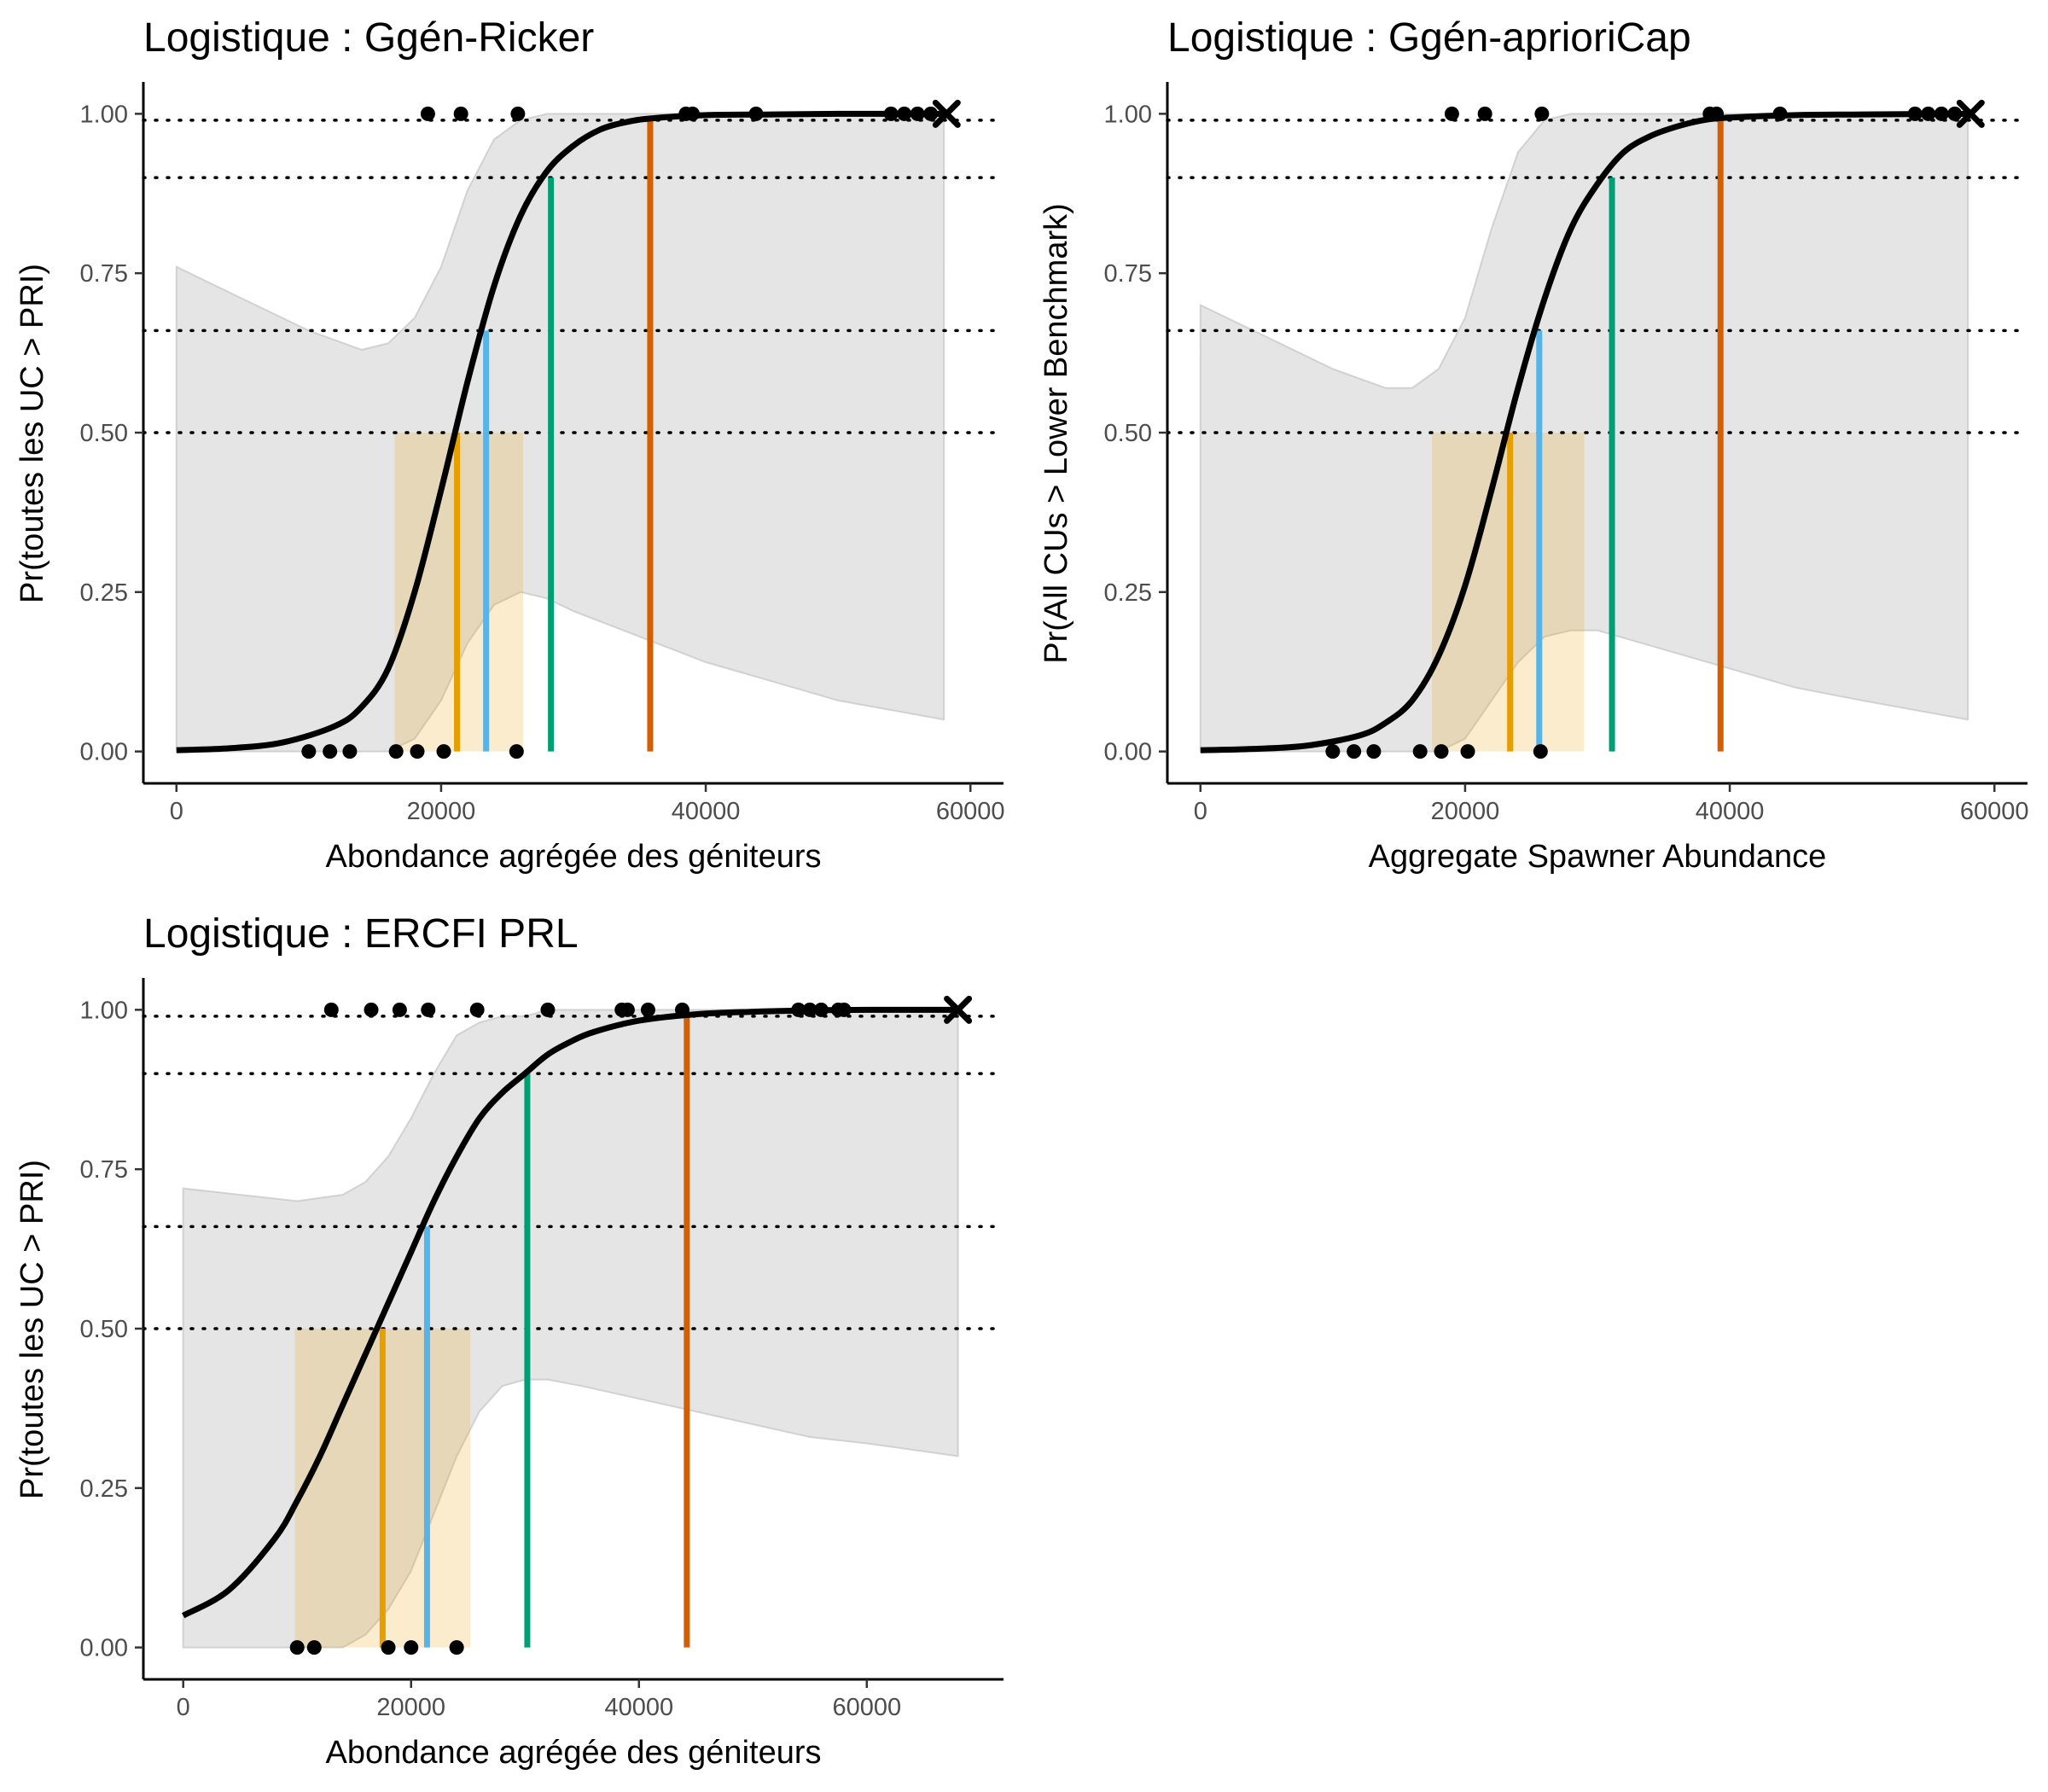 Image resolution: width=2048 pixels, height=1792 pixels. What do you see at coordinates (1598, 857) in the screenshot?
I see `x-axis-label: Aggregate Spawner Abundance` at bounding box center [1598, 857].